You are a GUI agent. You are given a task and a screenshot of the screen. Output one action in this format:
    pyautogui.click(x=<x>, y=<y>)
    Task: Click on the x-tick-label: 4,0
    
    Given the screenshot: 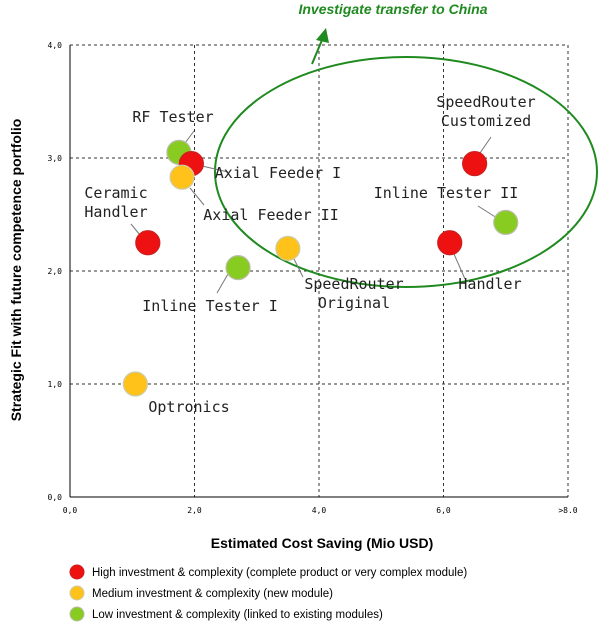 What is the action you would take?
    pyautogui.click(x=319, y=510)
    